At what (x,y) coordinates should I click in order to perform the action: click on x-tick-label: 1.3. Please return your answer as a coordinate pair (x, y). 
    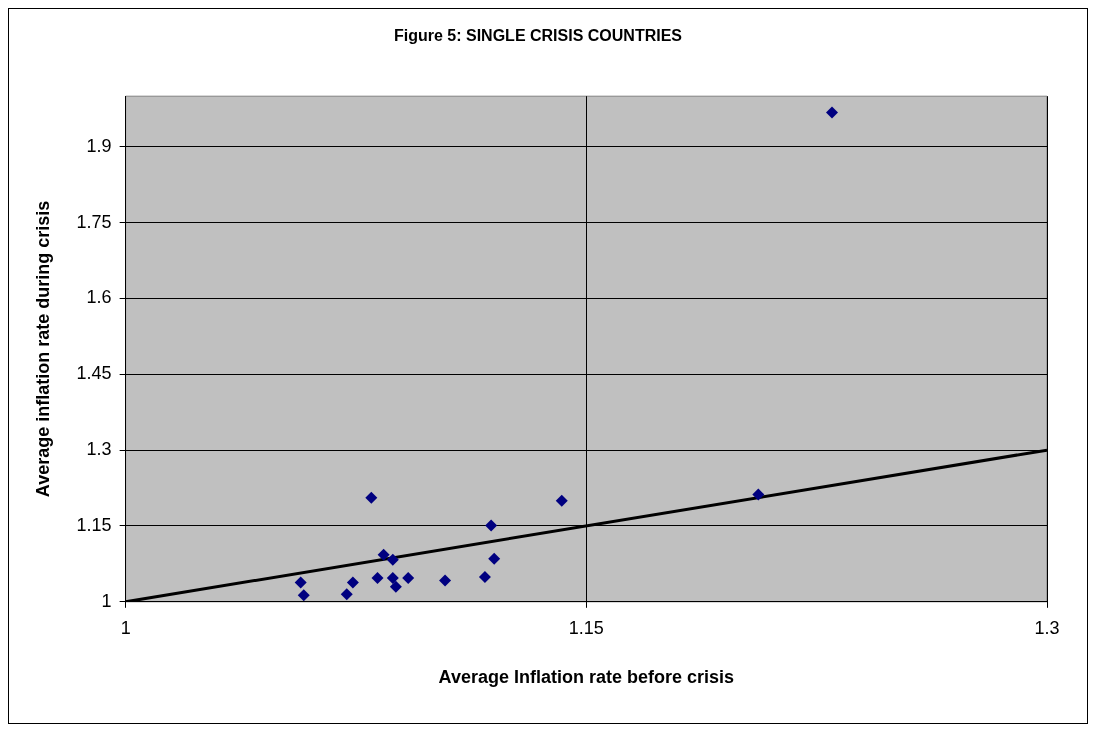
    Looking at the image, I should click on (1047, 627).